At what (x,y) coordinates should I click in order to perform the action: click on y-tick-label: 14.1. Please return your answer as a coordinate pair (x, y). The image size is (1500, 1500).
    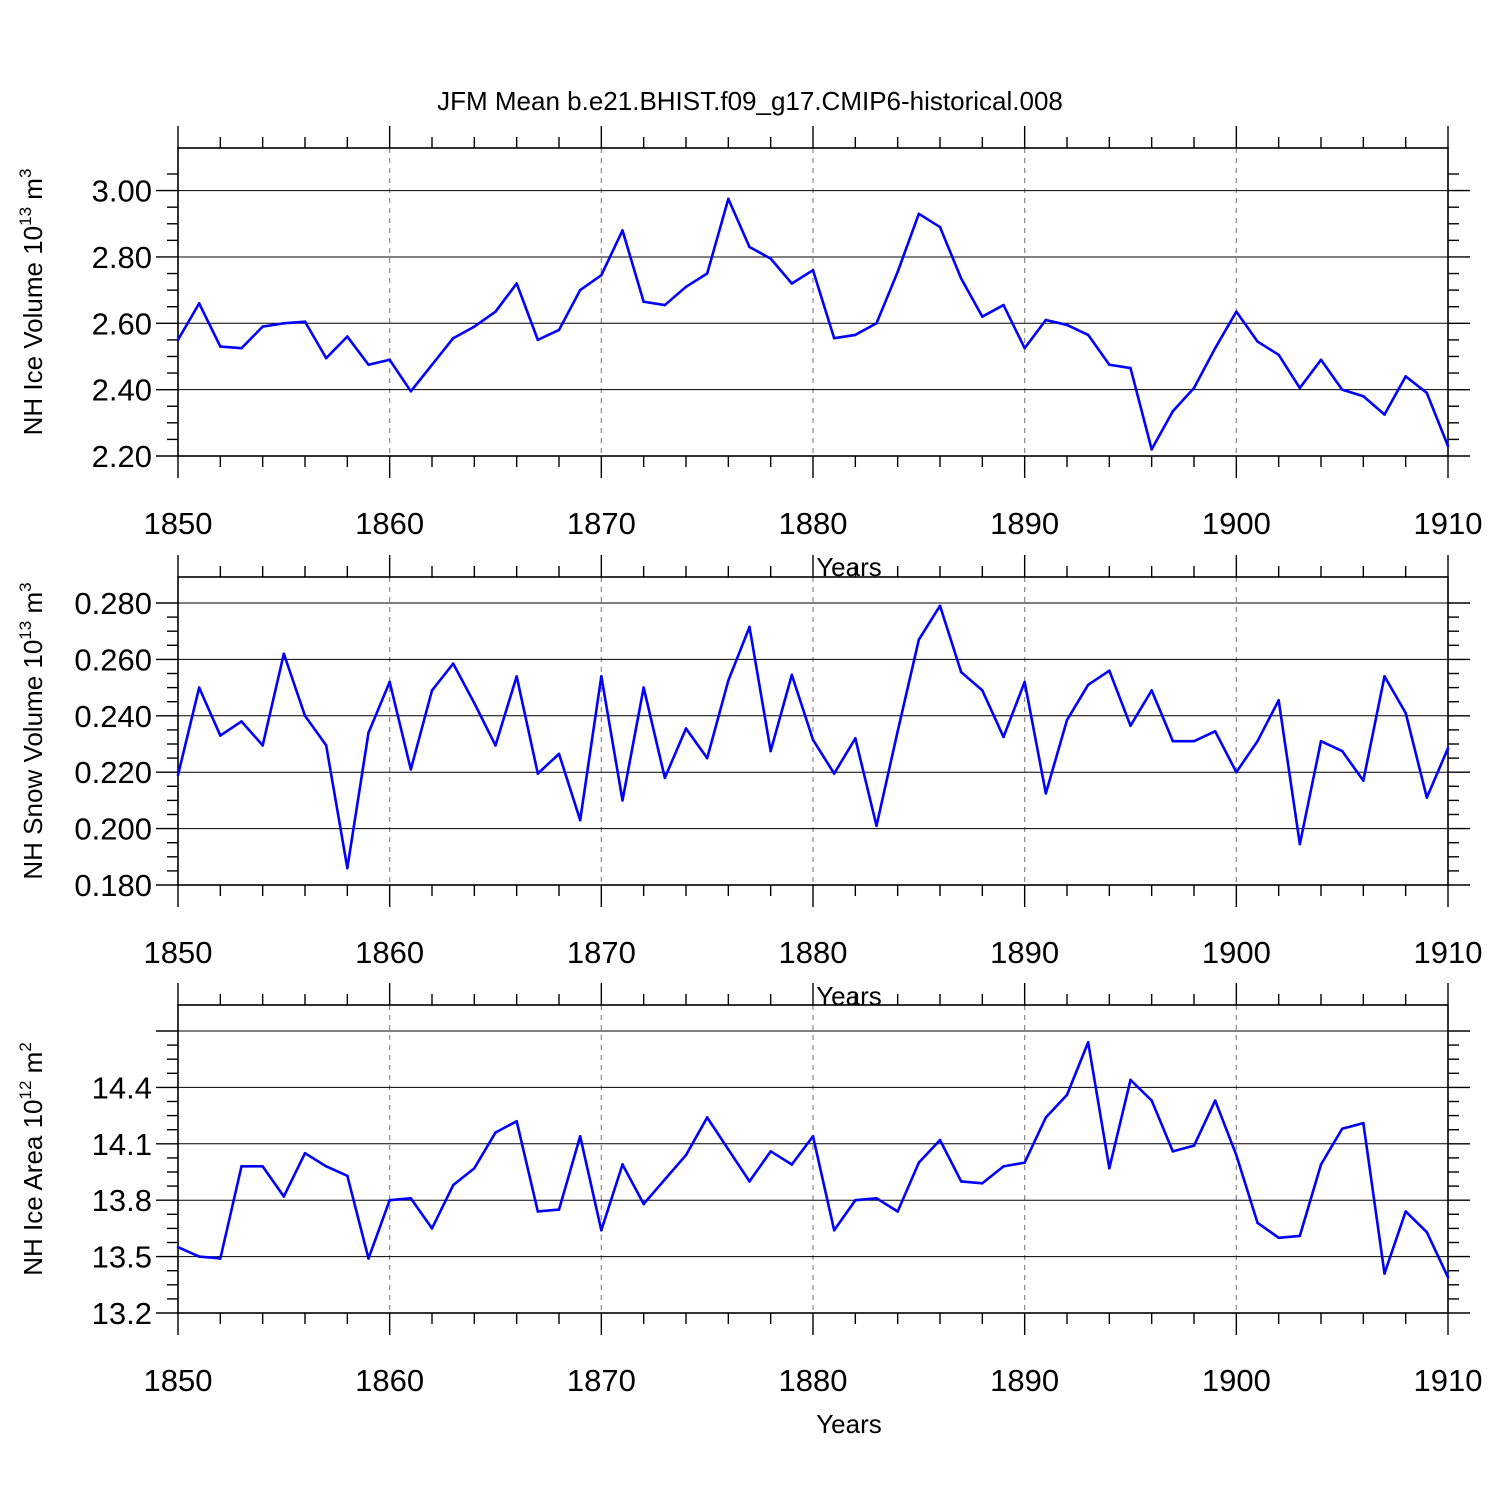
    Looking at the image, I should click on (122, 1144).